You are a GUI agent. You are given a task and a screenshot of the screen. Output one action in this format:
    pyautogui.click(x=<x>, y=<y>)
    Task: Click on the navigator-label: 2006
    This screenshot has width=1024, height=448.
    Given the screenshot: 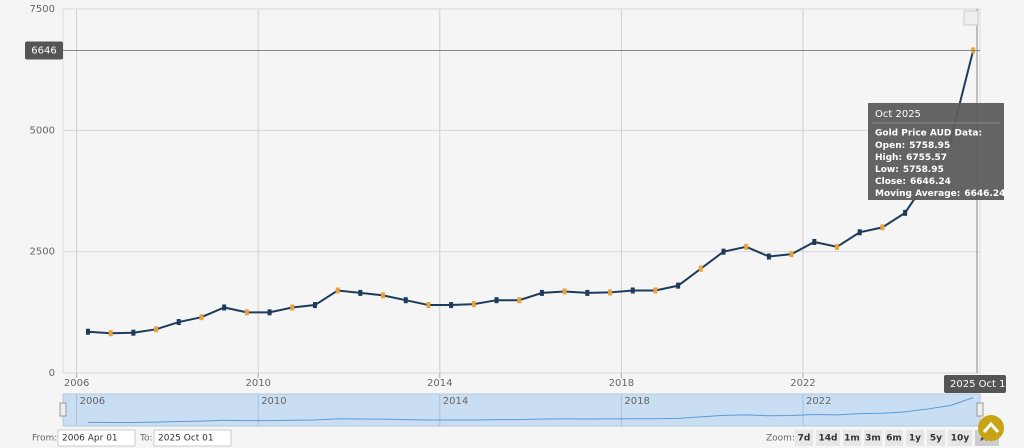 What is the action you would take?
    pyautogui.click(x=92, y=401)
    